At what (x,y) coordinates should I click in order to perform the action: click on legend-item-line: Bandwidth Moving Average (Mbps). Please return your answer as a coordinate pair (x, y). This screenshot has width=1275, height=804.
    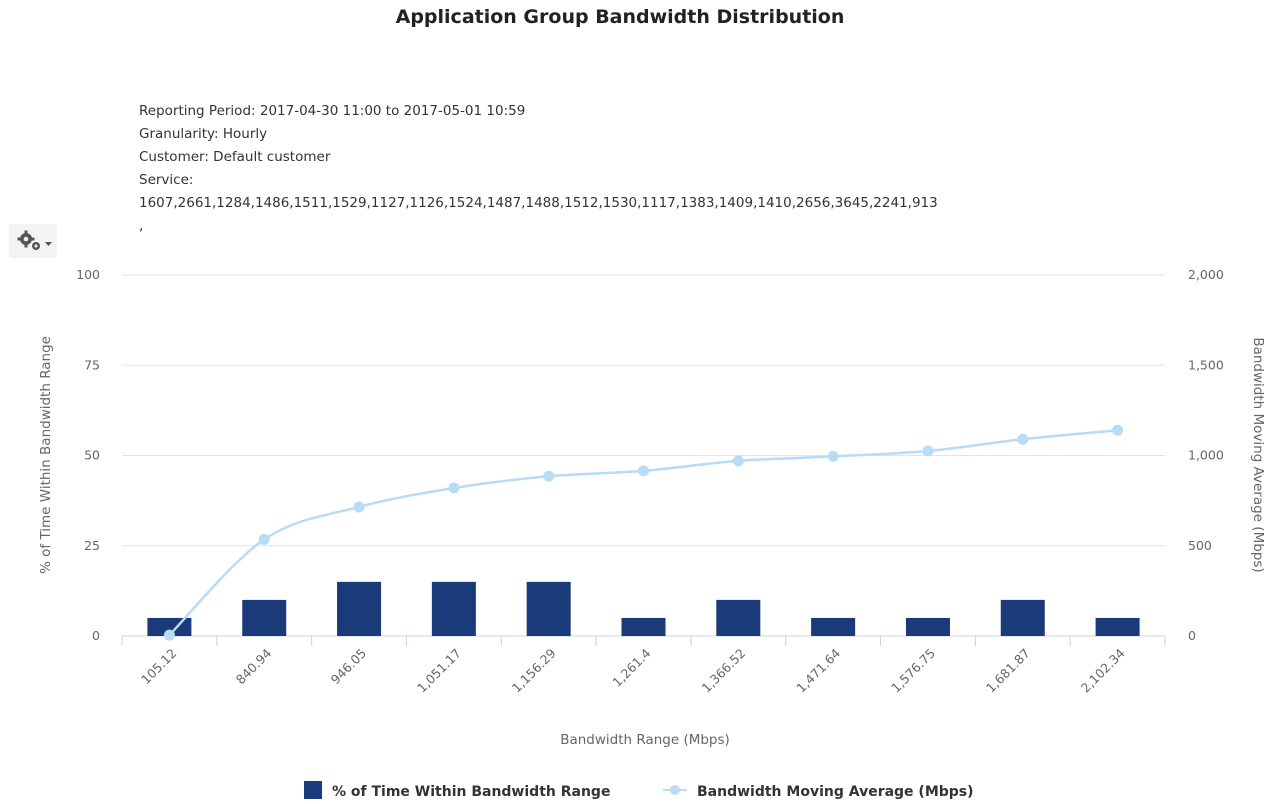
    Looking at the image, I should click on (818, 792).